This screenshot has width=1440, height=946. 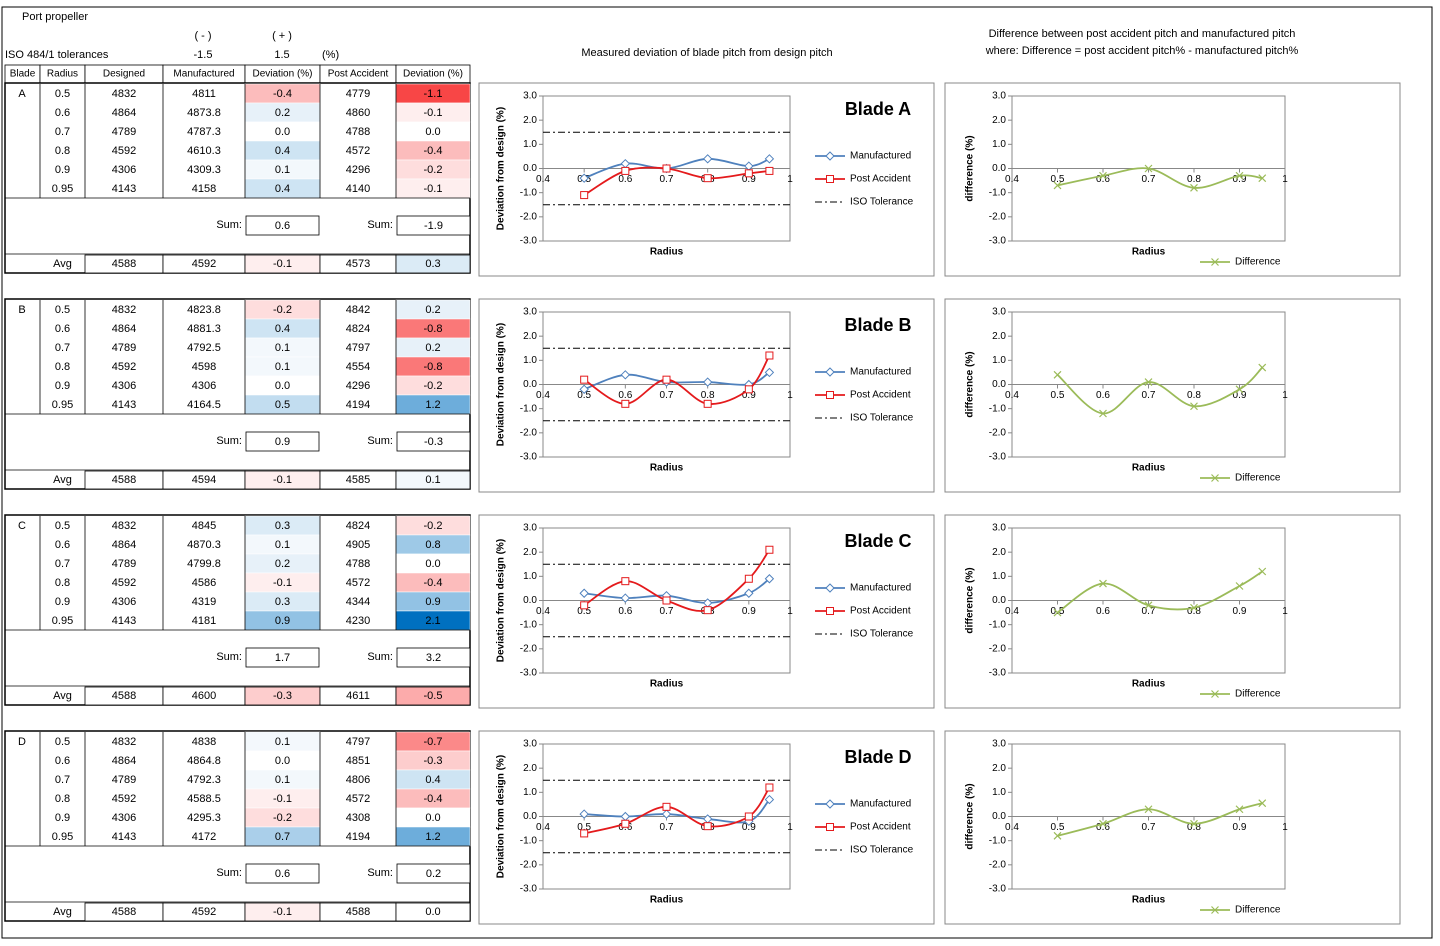 I want to click on table-cell: 4586, so click(x=204, y=583).